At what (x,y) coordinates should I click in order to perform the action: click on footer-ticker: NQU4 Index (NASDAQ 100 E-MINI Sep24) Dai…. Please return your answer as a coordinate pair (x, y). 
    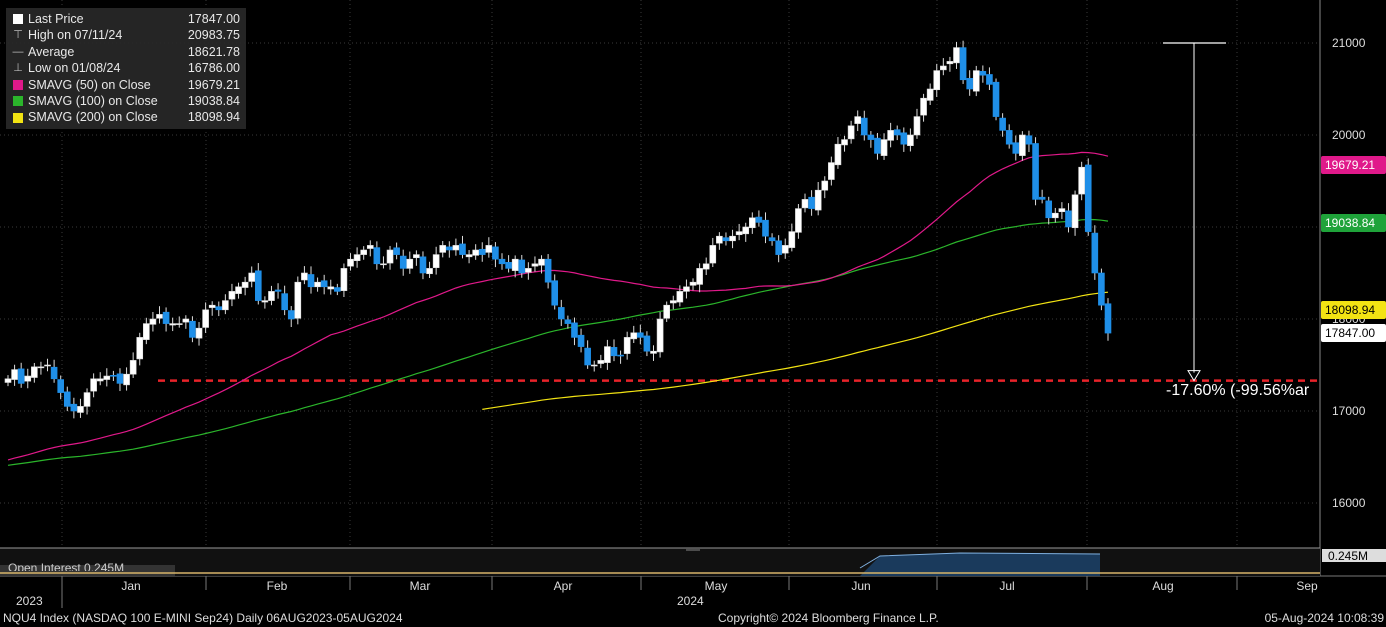
    Looking at the image, I should click on (203, 618).